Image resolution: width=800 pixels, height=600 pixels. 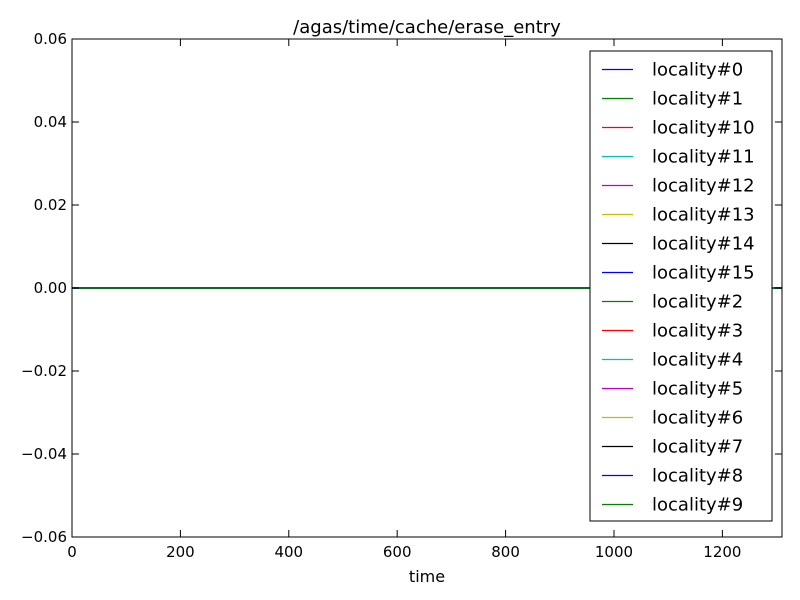 I want to click on legend-label: locality#15, so click(x=703, y=273).